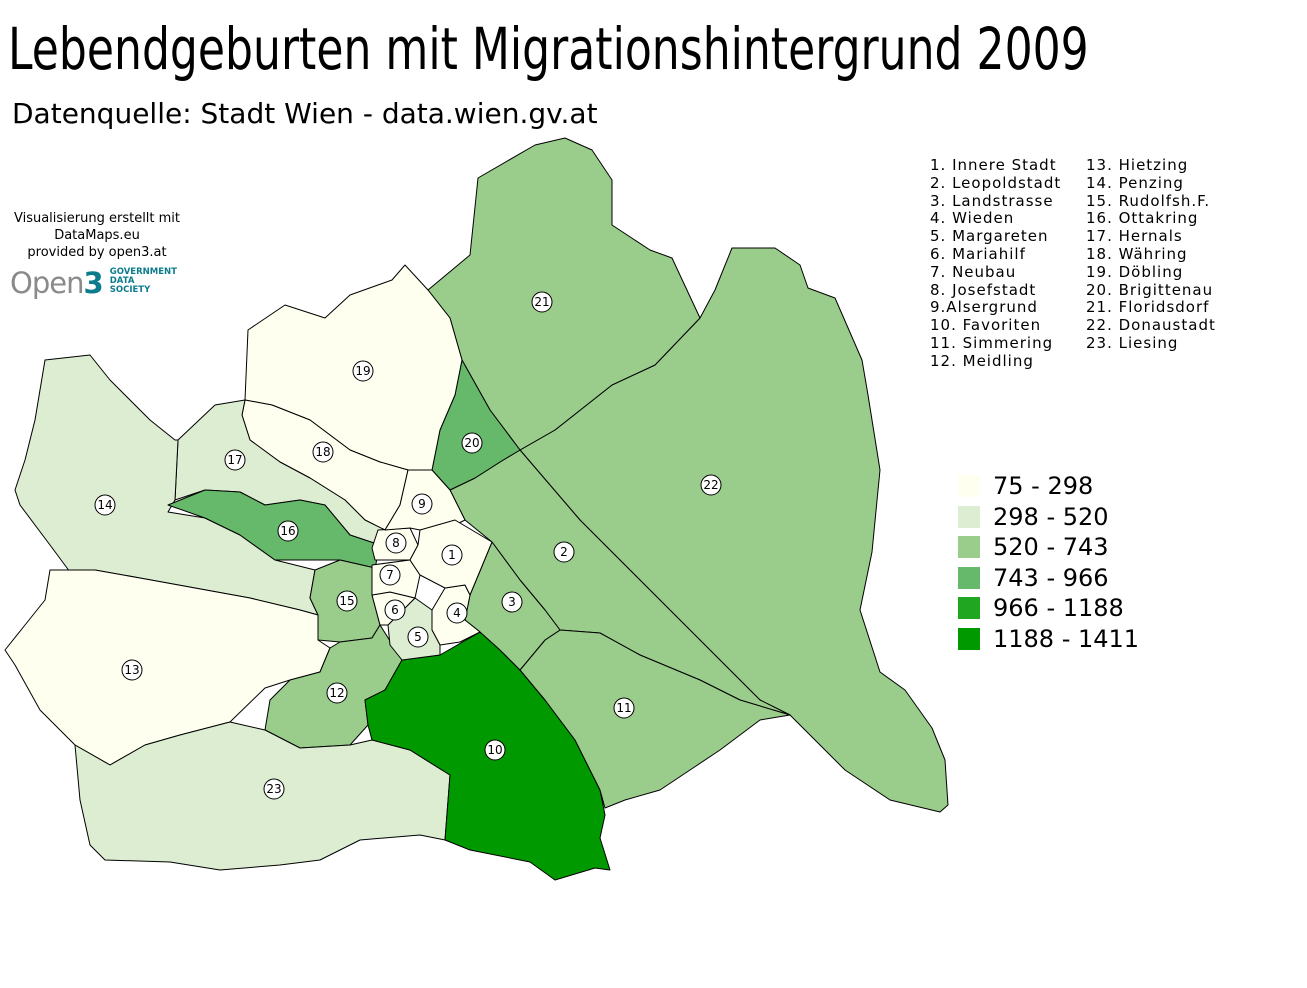 The image size is (1307, 988). I want to click on district-list-item: 2. Leopoldstadt, so click(996, 182).